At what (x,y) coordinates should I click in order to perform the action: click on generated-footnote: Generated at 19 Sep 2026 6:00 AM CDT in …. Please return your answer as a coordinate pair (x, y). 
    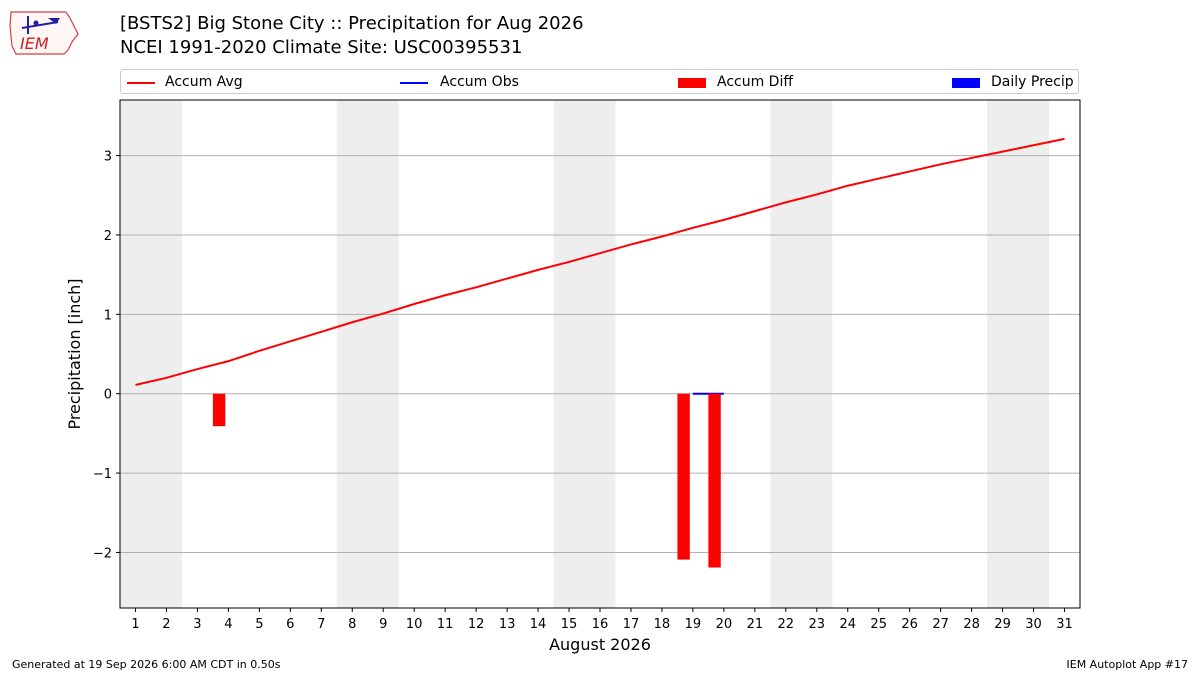
    Looking at the image, I should click on (146, 664).